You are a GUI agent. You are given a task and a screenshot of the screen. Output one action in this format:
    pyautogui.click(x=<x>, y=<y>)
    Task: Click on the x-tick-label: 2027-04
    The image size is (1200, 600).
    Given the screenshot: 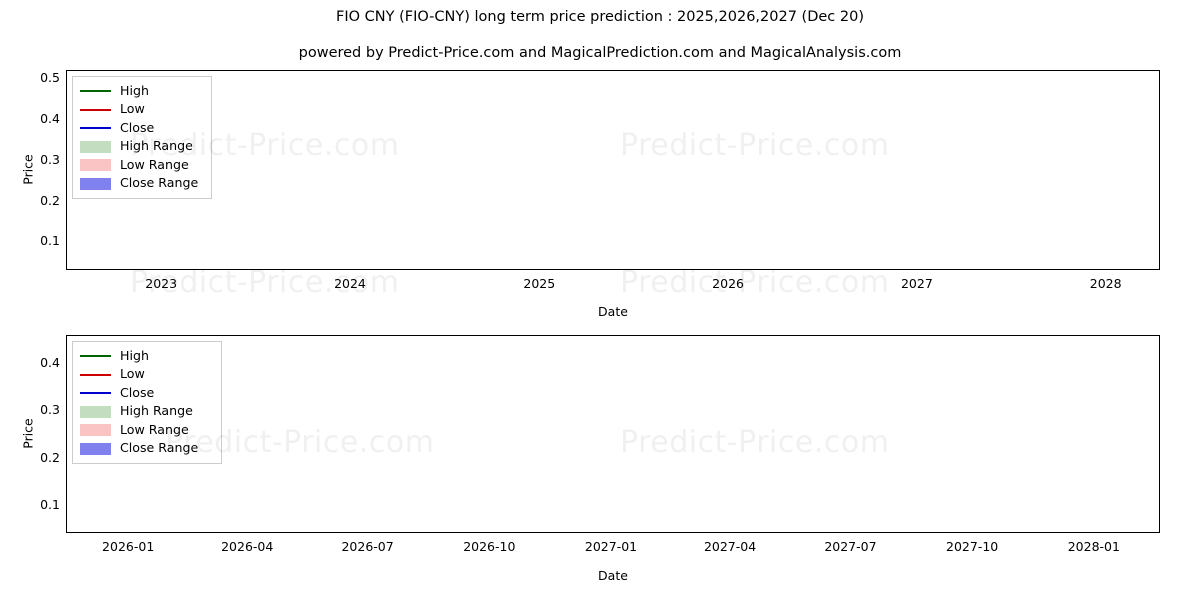 What is the action you would take?
    pyautogui.click(x=730, y=546)
    